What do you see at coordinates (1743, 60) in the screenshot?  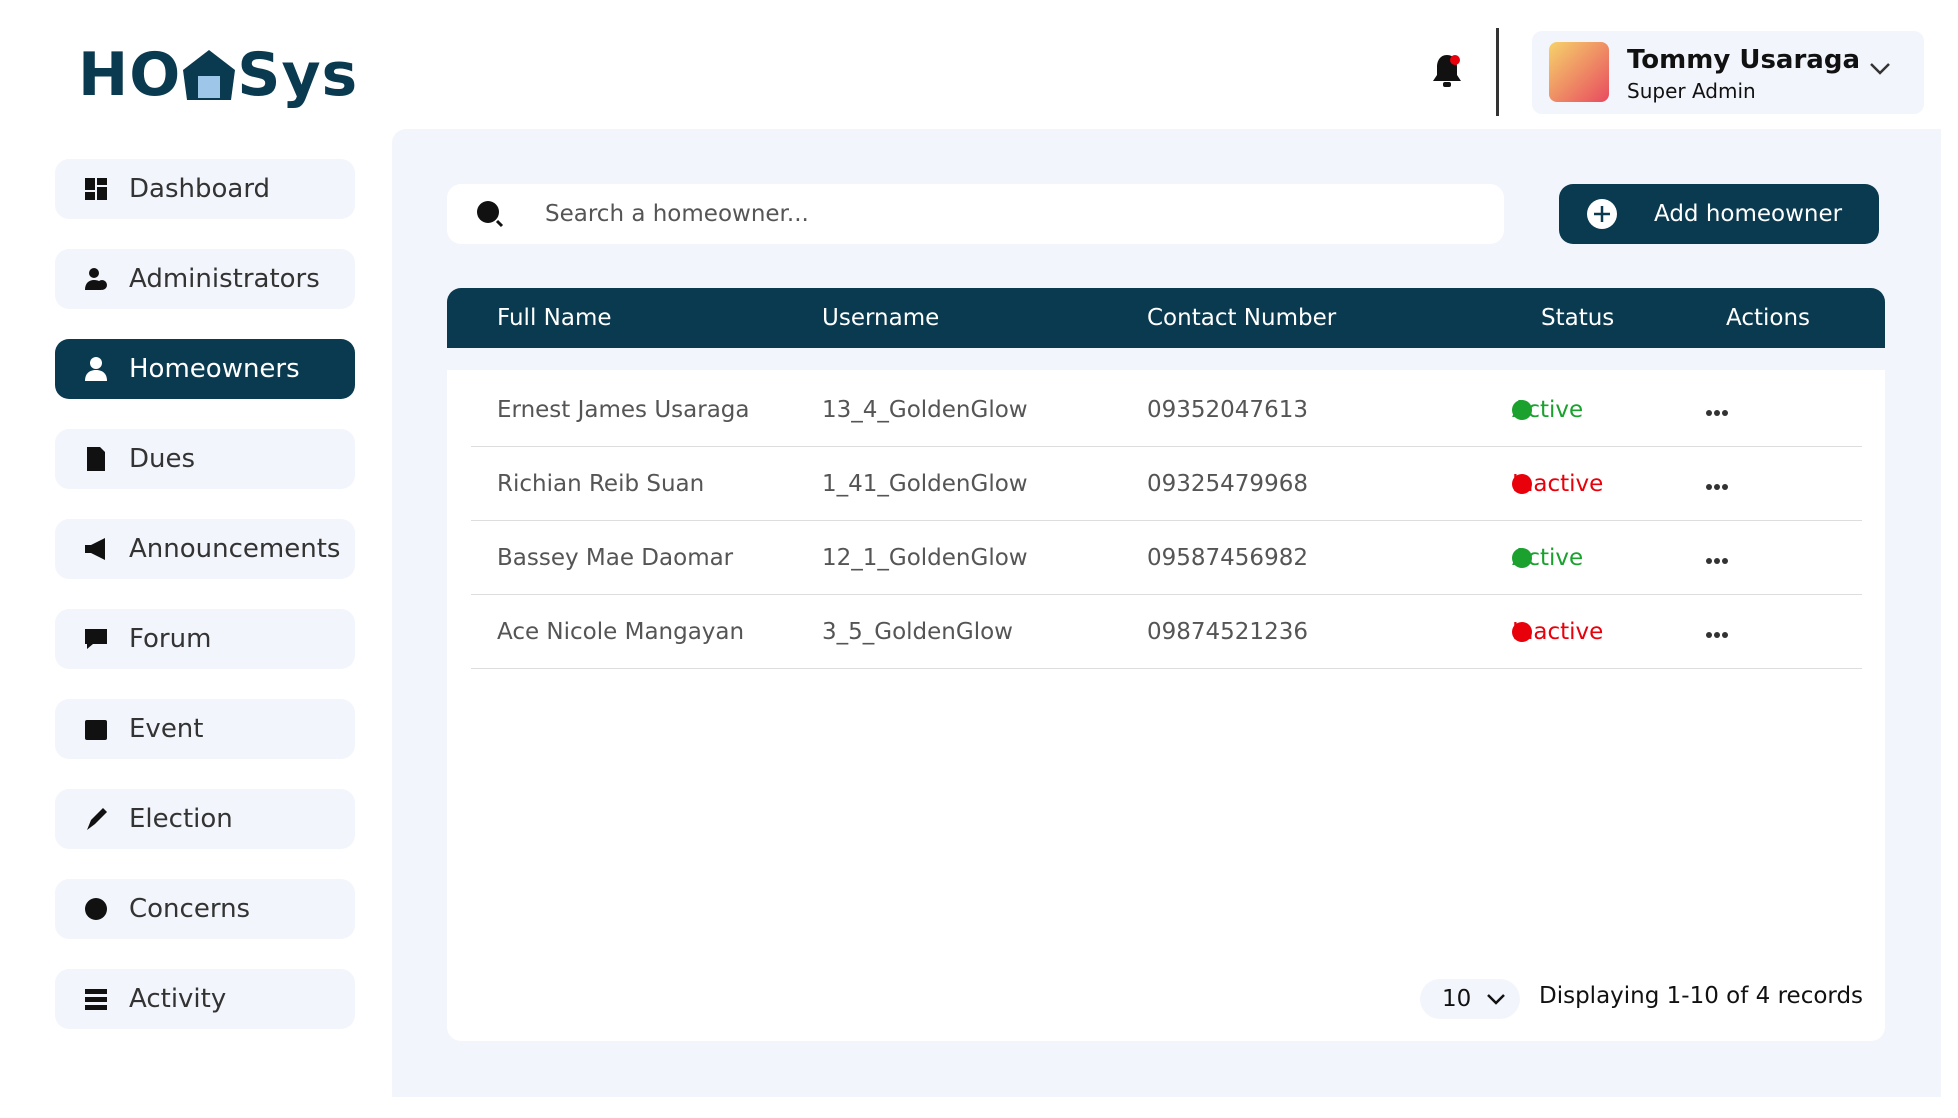 I see `user-name: Tommy Usaraga` at bounding box center [1743, 60].